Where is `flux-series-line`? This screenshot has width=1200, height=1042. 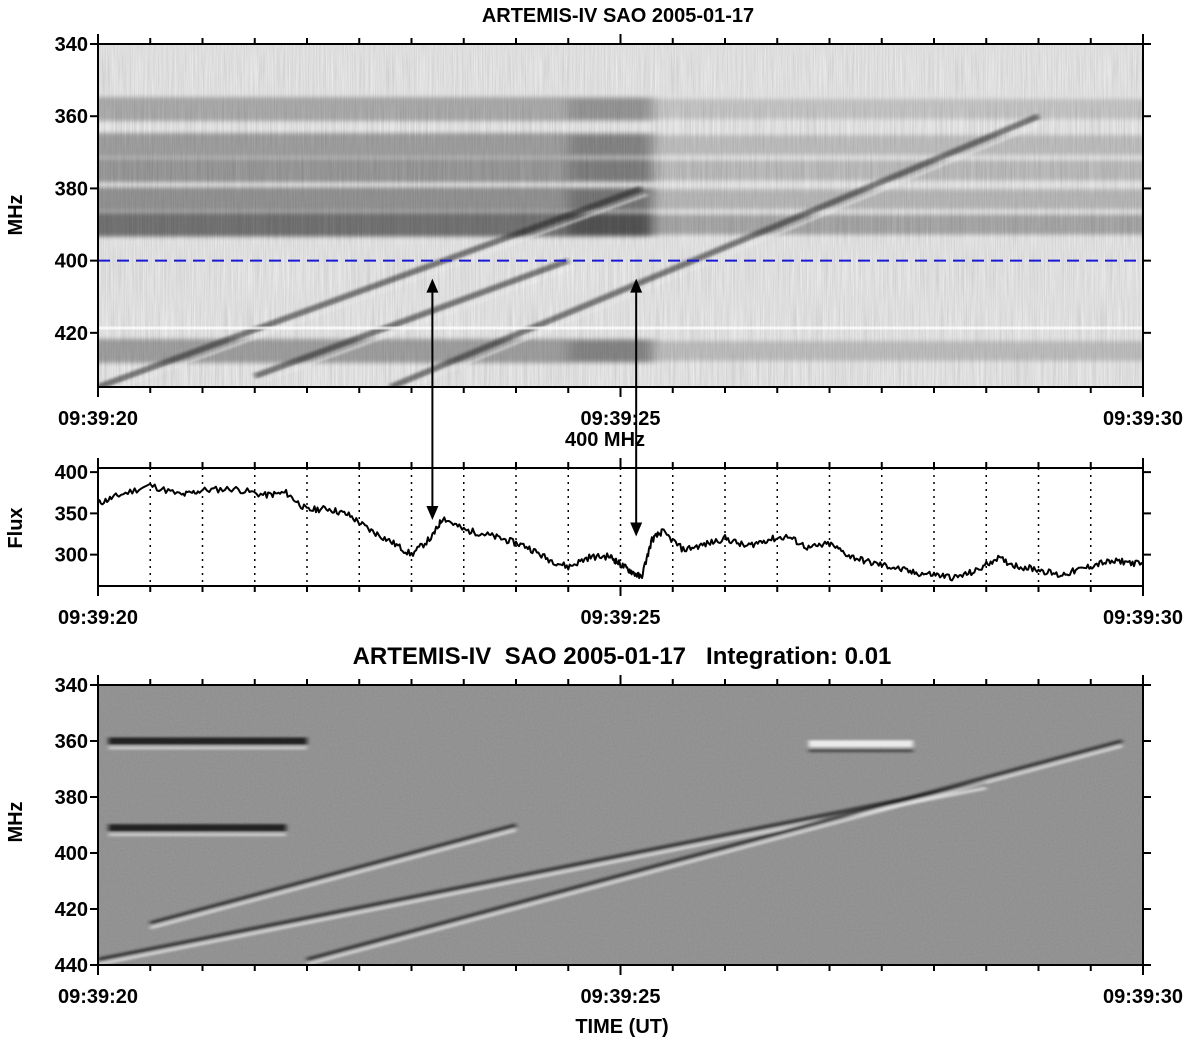 flux-series-line is located at coordinates (620, 532).